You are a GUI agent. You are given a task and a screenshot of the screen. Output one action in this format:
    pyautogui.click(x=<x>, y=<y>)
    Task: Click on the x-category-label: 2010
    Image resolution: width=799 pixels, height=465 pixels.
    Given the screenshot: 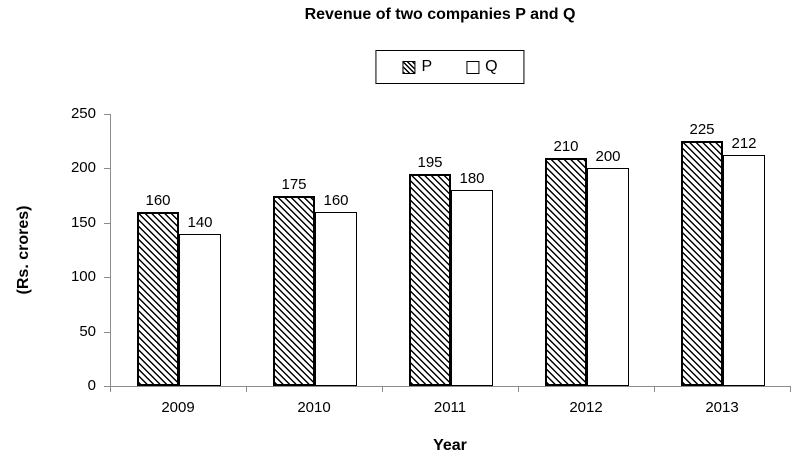 What is the action you would take?
    pyautogui.click(x=314, y=407)
    